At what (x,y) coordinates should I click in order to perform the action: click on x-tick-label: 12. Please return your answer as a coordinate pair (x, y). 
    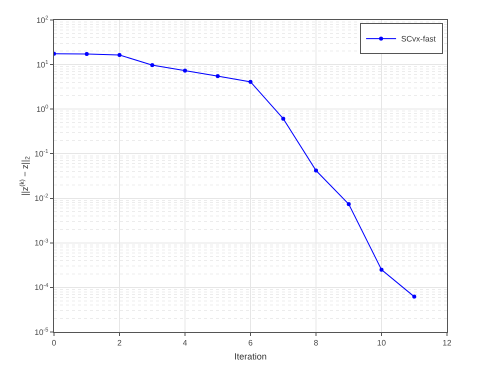
    Looking at the image, I should click on (447, 343).